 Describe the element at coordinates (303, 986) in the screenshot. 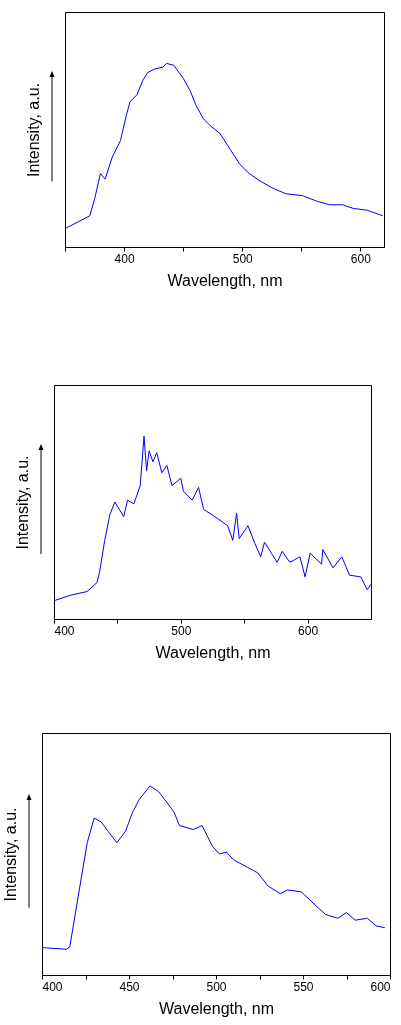

I see `x-tick-label: 550` at that location.